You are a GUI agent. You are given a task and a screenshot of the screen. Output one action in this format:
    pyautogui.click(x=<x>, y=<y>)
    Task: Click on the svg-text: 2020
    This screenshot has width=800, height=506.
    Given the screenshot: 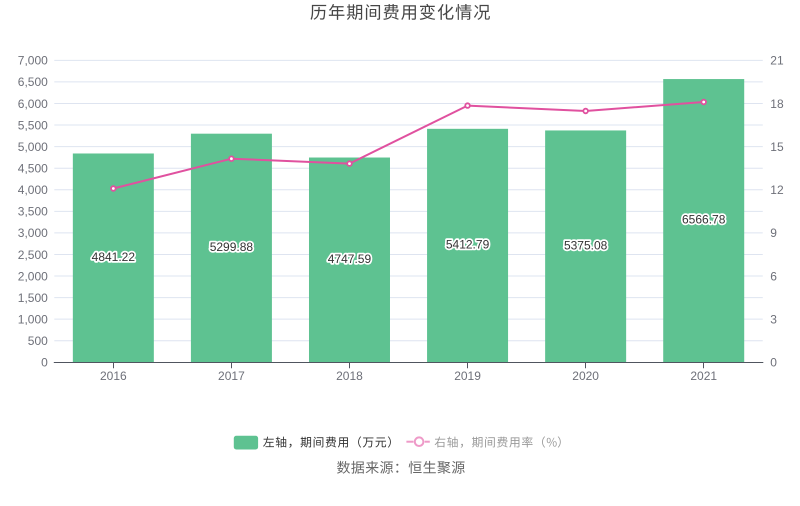 What is the action you would take?
    pyautogui.click(x=585, y=376)
    